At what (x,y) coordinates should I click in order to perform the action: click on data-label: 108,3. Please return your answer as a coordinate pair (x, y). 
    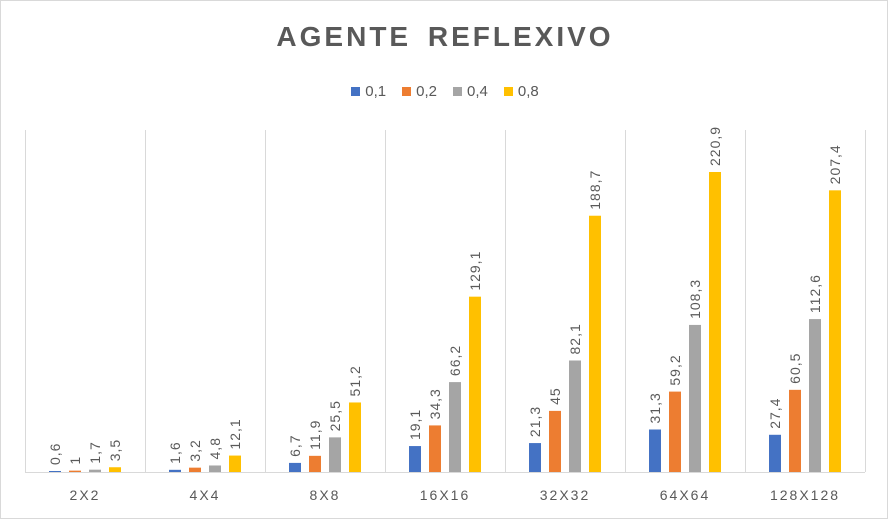
    Looking at the image, I should click on (695, 299).